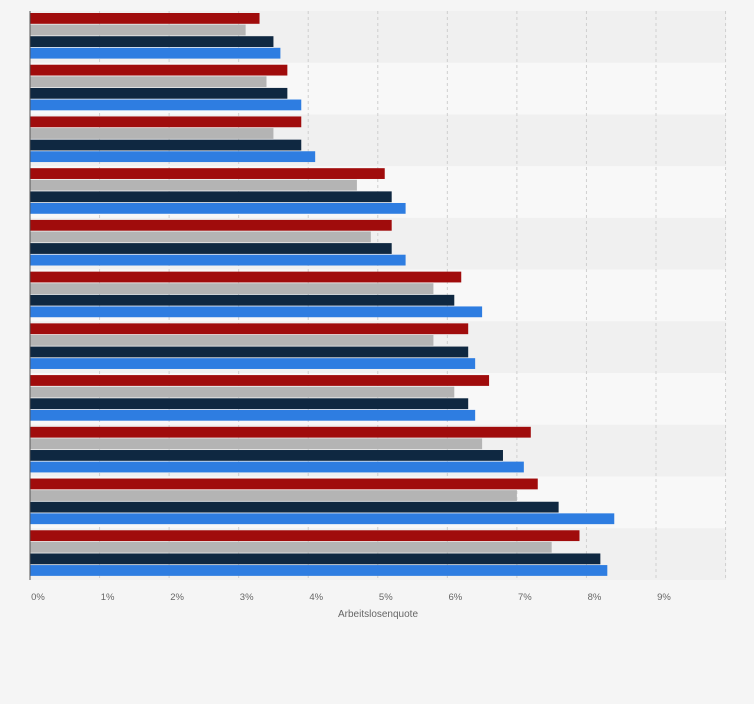 This screenshot has height=704, width=754. I want to click on x-tick-label: 8%, so click(595, 597).